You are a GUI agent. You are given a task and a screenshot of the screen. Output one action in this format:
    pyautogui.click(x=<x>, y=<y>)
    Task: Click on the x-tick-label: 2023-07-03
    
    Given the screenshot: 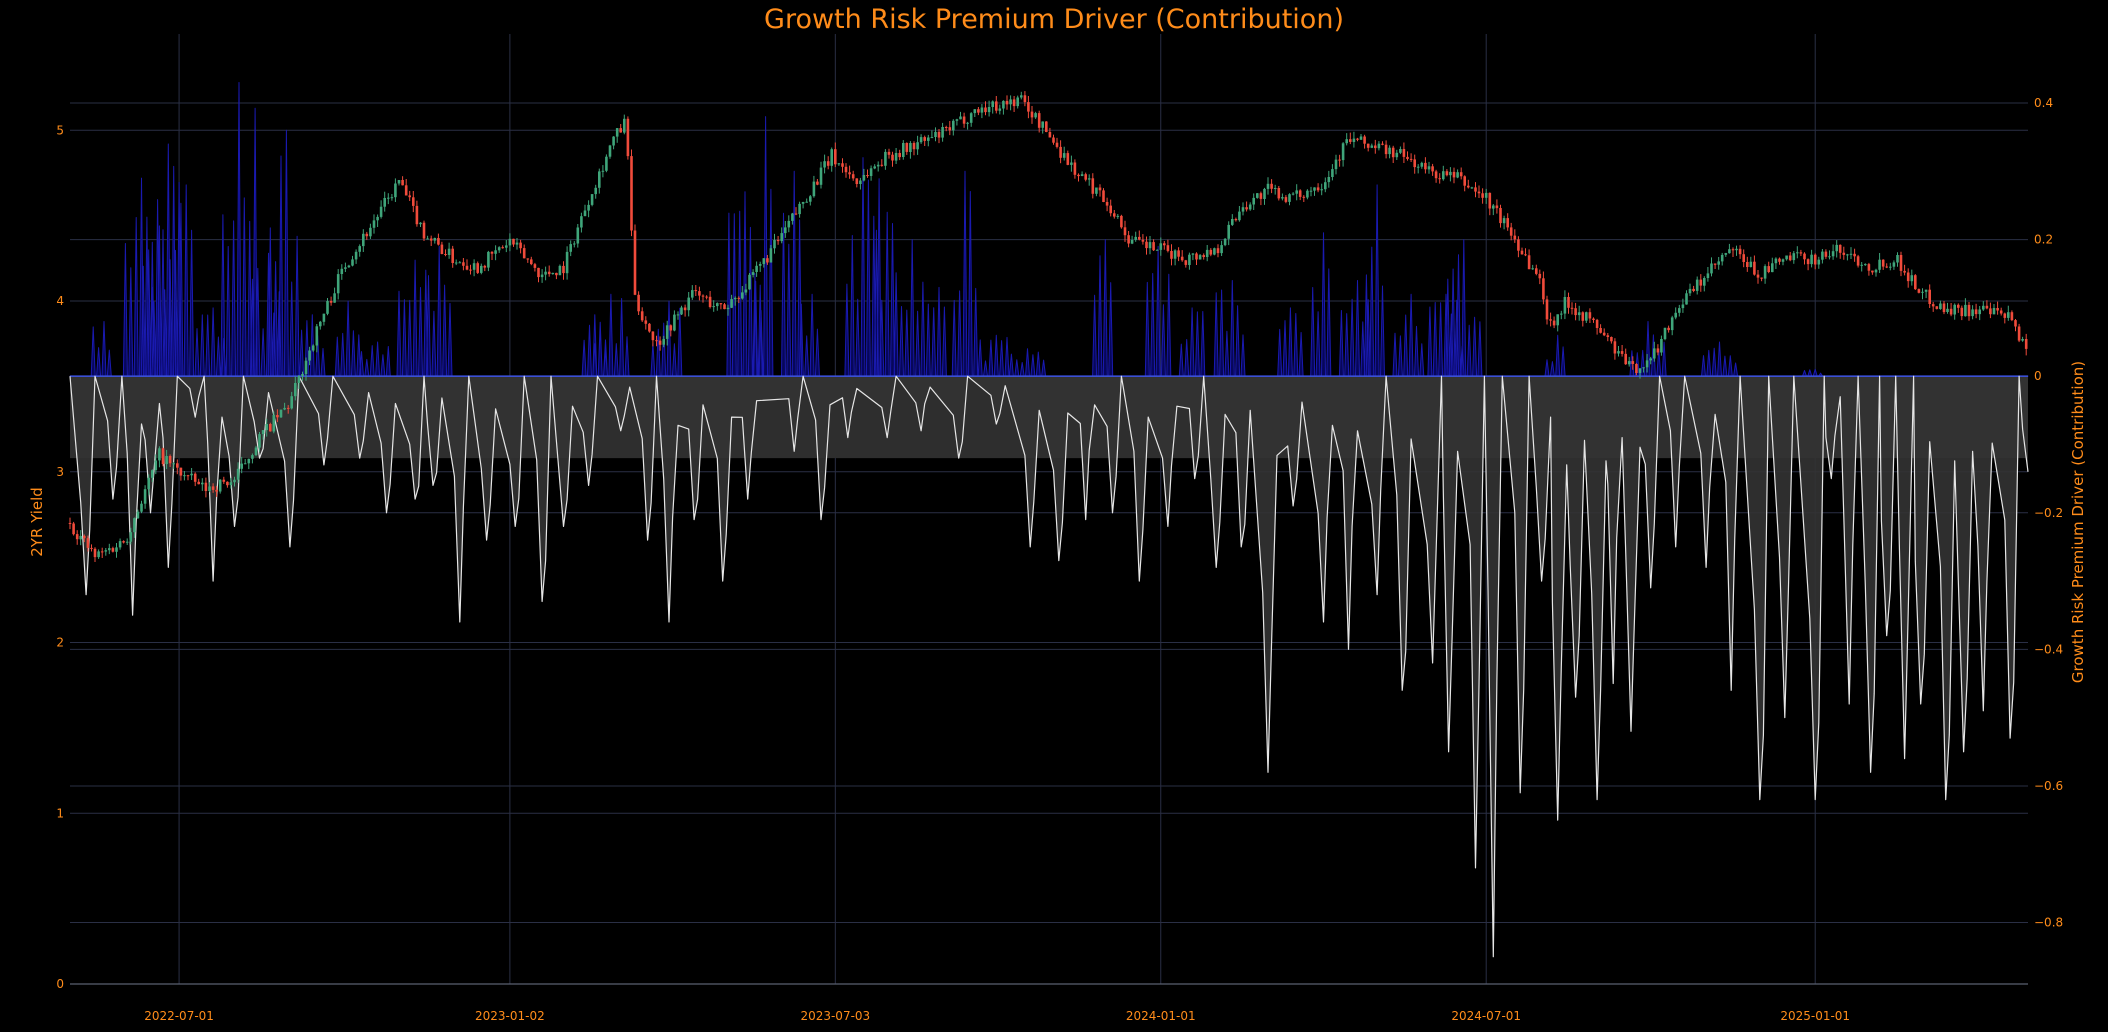 What is the action you would take?
    pyautogui.click(x=835, y=1016)
    